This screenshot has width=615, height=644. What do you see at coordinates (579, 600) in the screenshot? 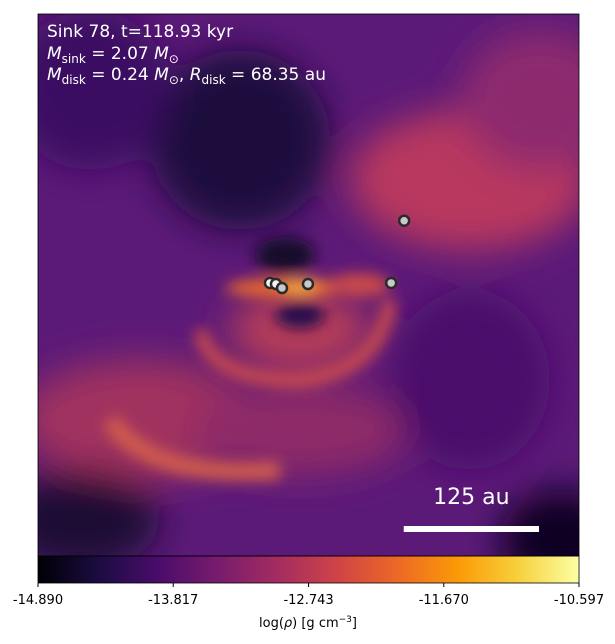
I see `colorbar-tick-label: -10.597` at bounding box center [579, 600].